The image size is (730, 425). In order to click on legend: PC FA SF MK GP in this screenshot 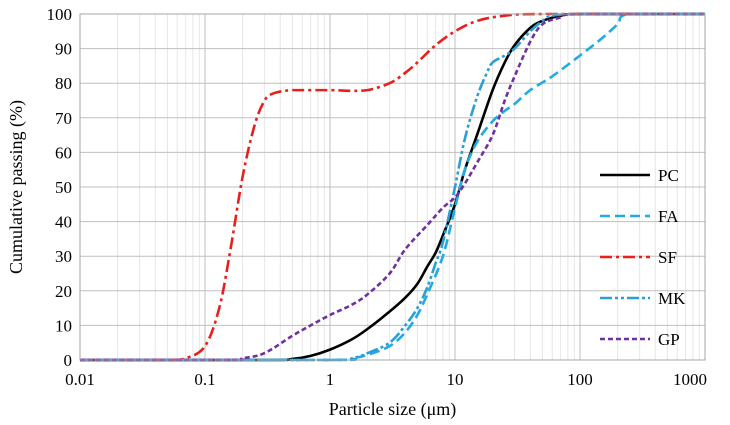, I will do `click(643, 257)`.